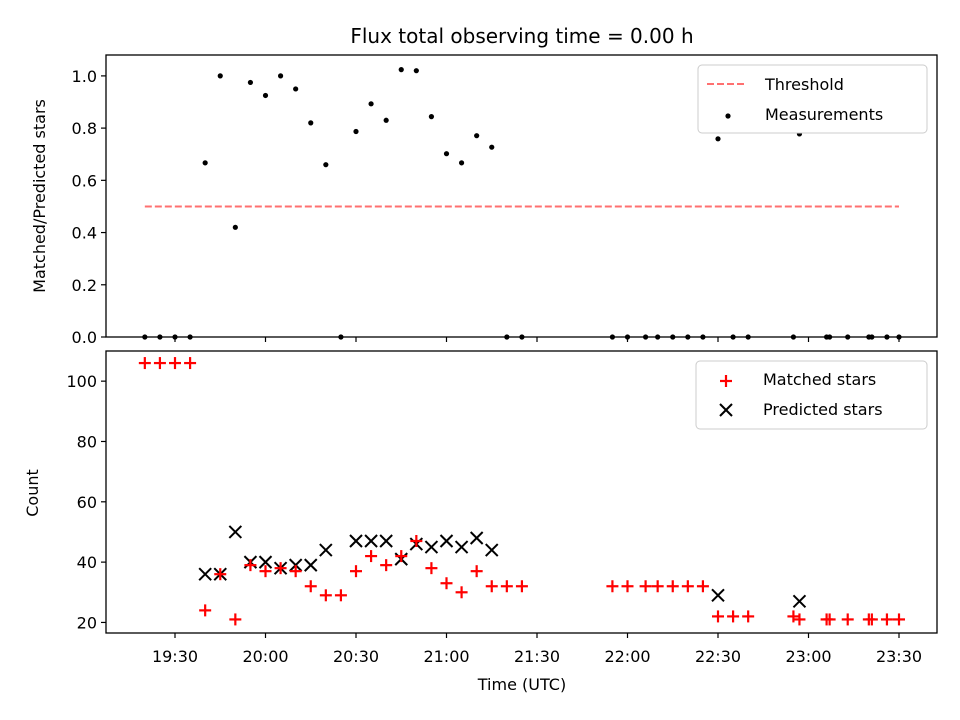 The width and height of the screenshot is (960, 720). I want to click on bottom-x-tick-label: 21:00, so click(446, 656).